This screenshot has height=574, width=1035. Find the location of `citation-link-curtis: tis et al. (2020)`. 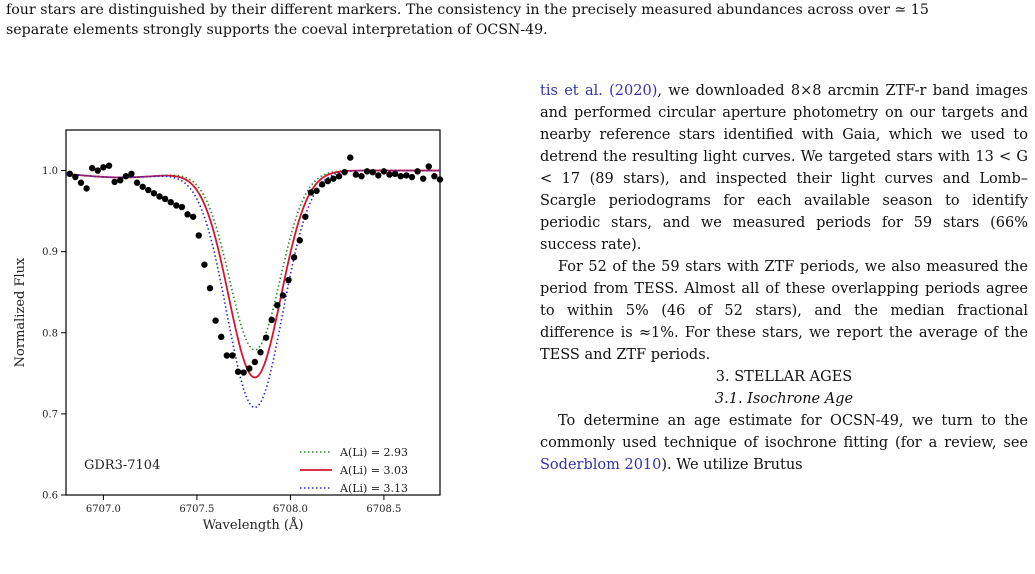

citation-link-curtis: tis et al. (2020) is located at coordinates (599, 91).